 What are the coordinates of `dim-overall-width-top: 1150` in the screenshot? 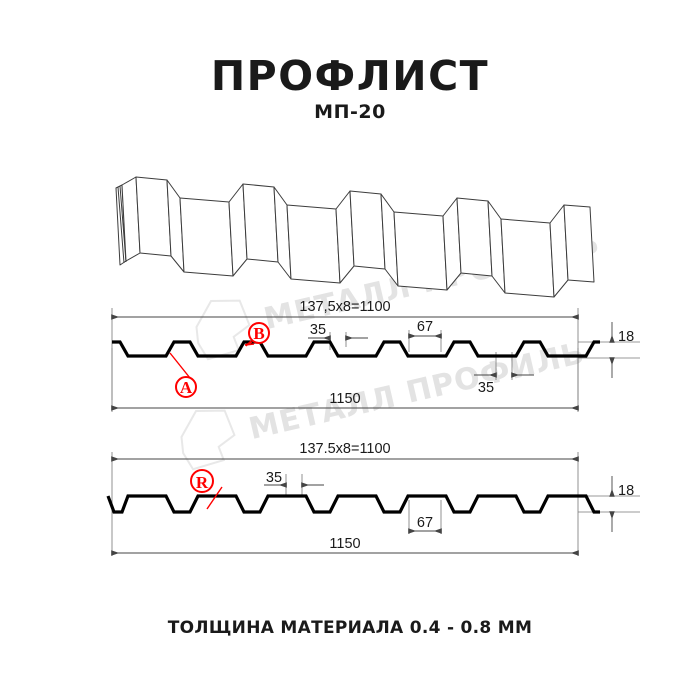 It's located at (344, 399).